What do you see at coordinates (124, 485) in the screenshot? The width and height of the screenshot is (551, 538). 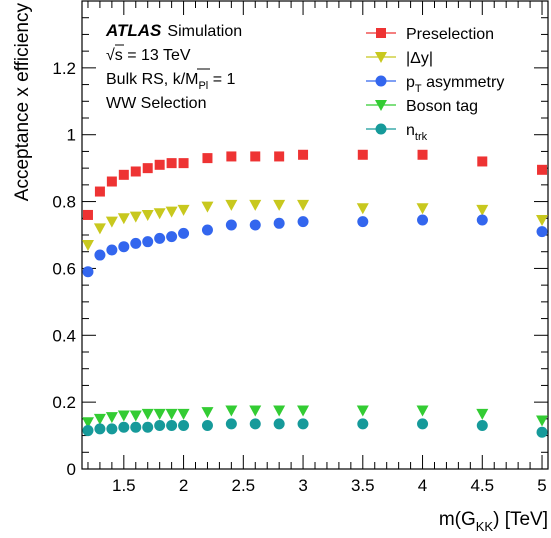 I see `x-tick-label: 1.5` at bounding box center [124, 485].